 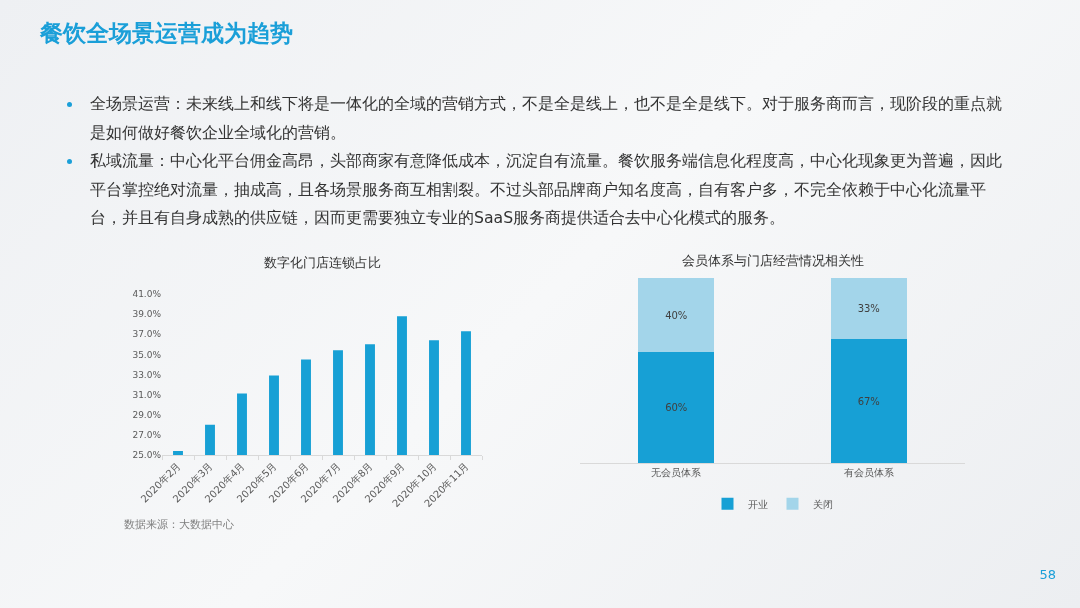 I want to click on y-tick-label: 37.0%, so click(x=147, y=334).